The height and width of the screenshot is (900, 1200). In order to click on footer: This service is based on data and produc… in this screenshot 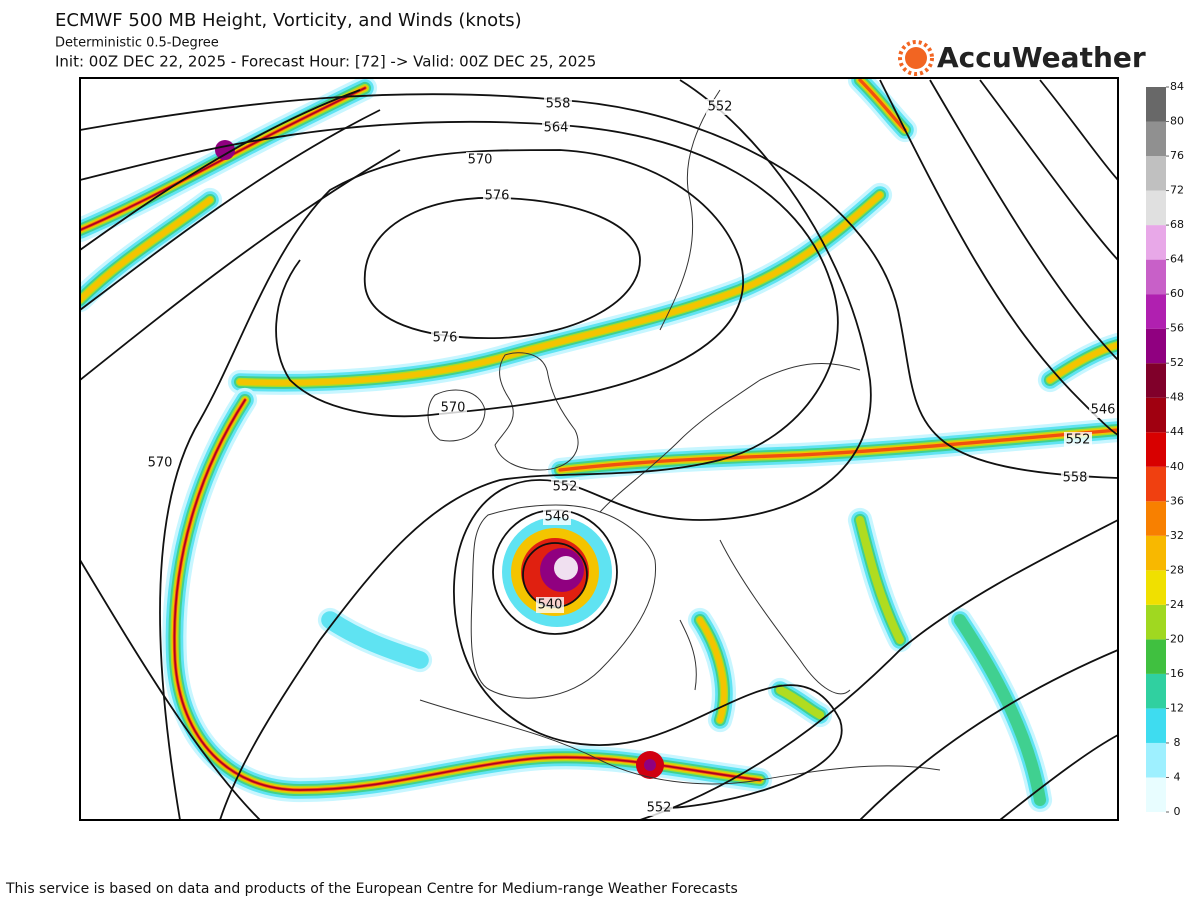, I will do `click(371, 889)`.